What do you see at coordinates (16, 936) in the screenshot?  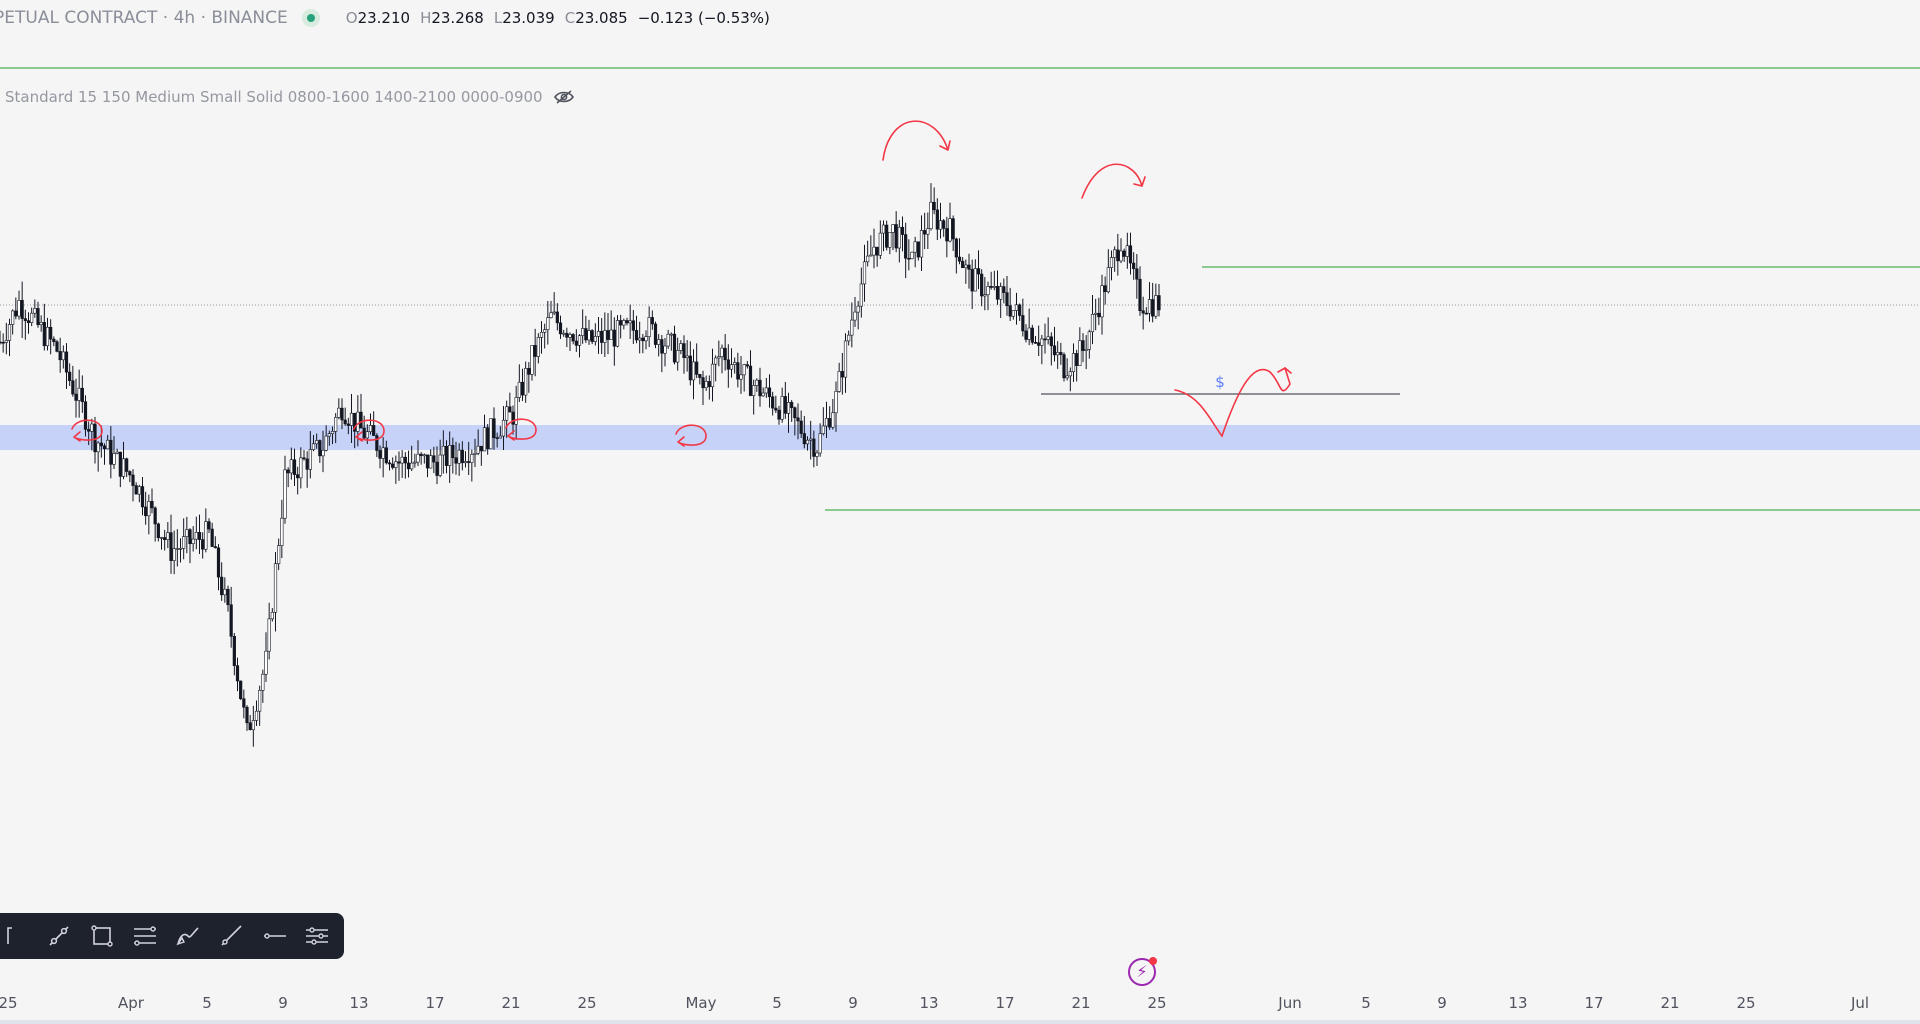 I see `cursor-icon` at bounding box center [16, 936].